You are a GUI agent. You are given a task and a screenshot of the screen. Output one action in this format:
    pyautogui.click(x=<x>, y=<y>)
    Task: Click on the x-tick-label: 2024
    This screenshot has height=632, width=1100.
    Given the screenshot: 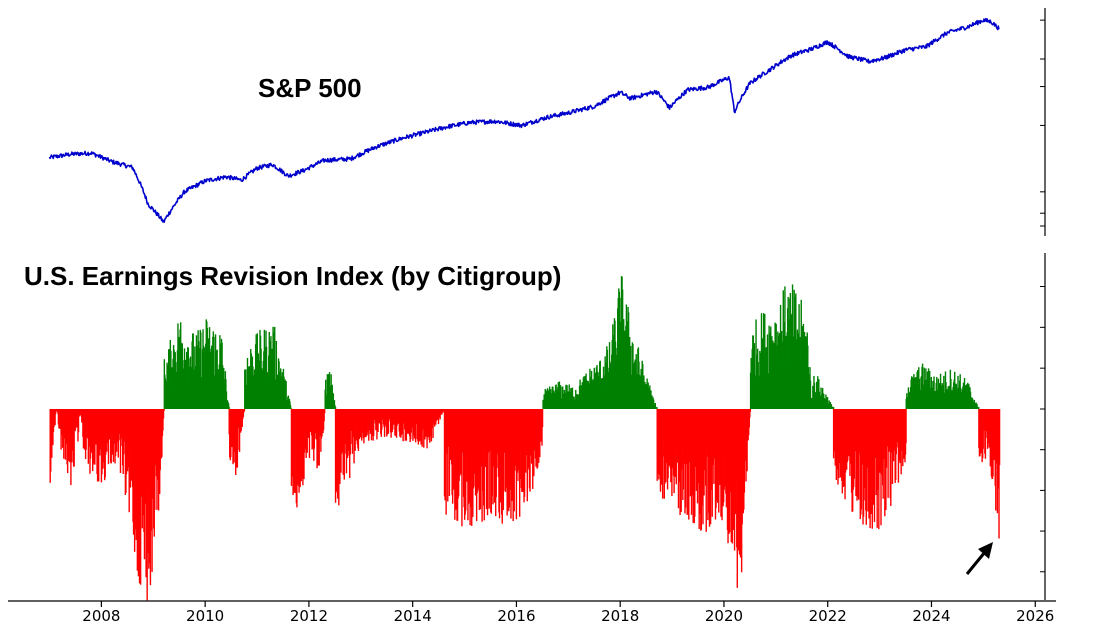 What is the action you would take?
    pyautogui.click(x=931, y=616)
    